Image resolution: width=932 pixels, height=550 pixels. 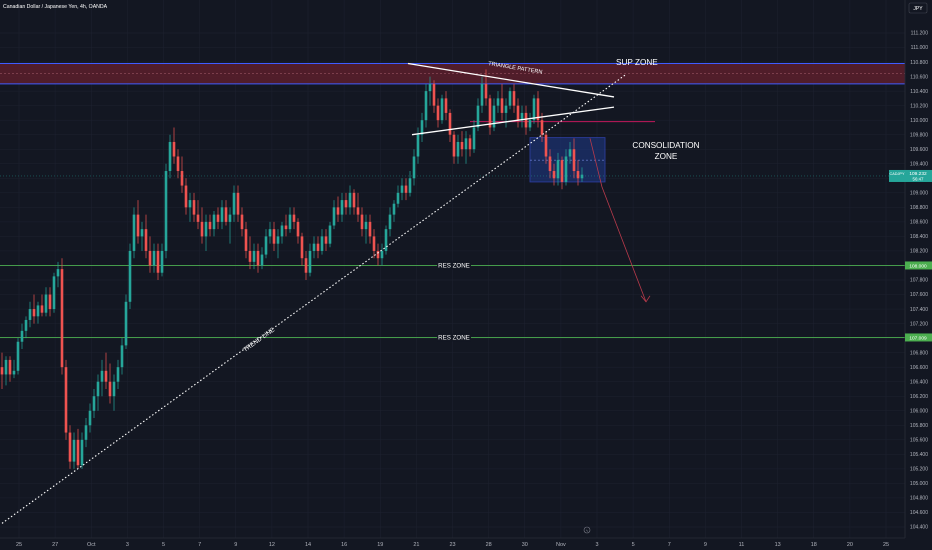 I want to click on y-tick-label: 108.600, so click(x=919, y=223).